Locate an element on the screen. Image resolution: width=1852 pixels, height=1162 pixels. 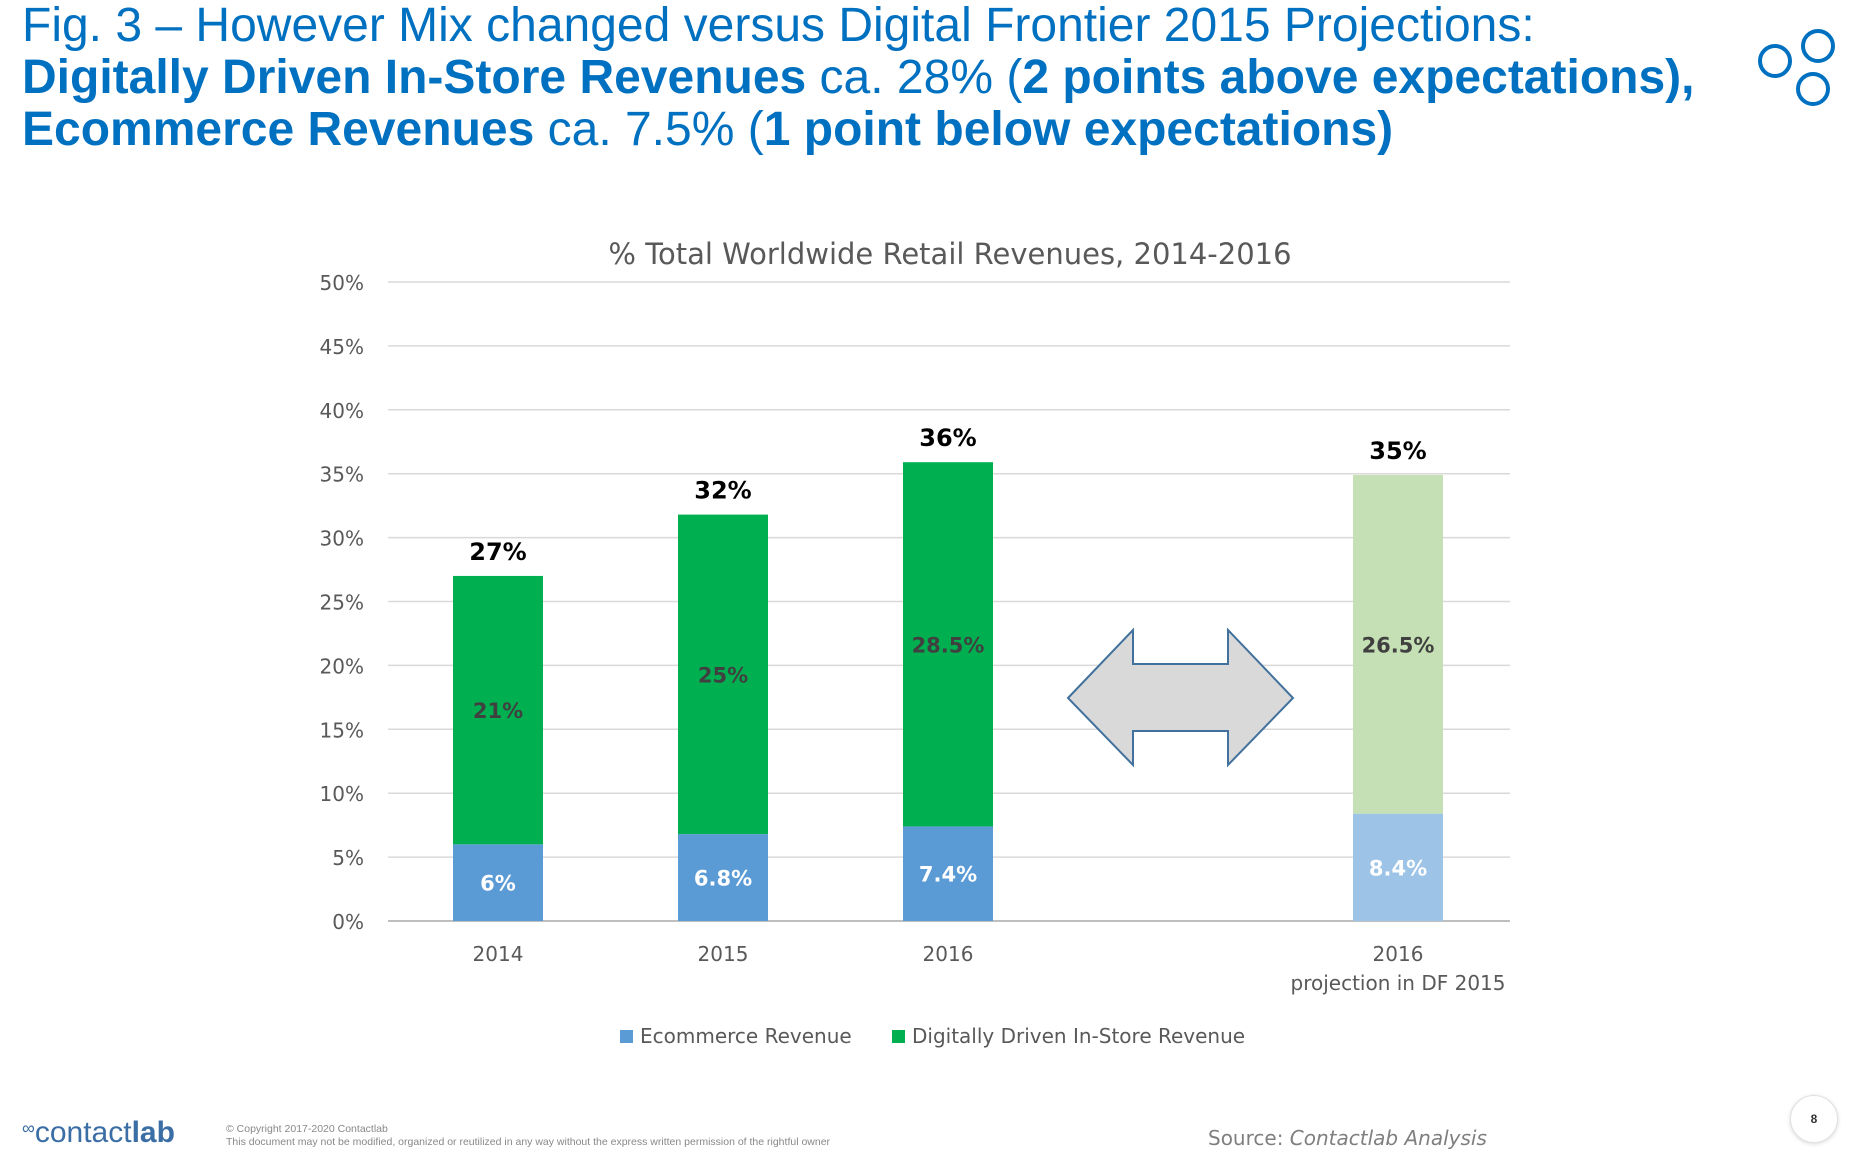
brand-mark-icon: ∞ is located at coordinates (28, 1128).